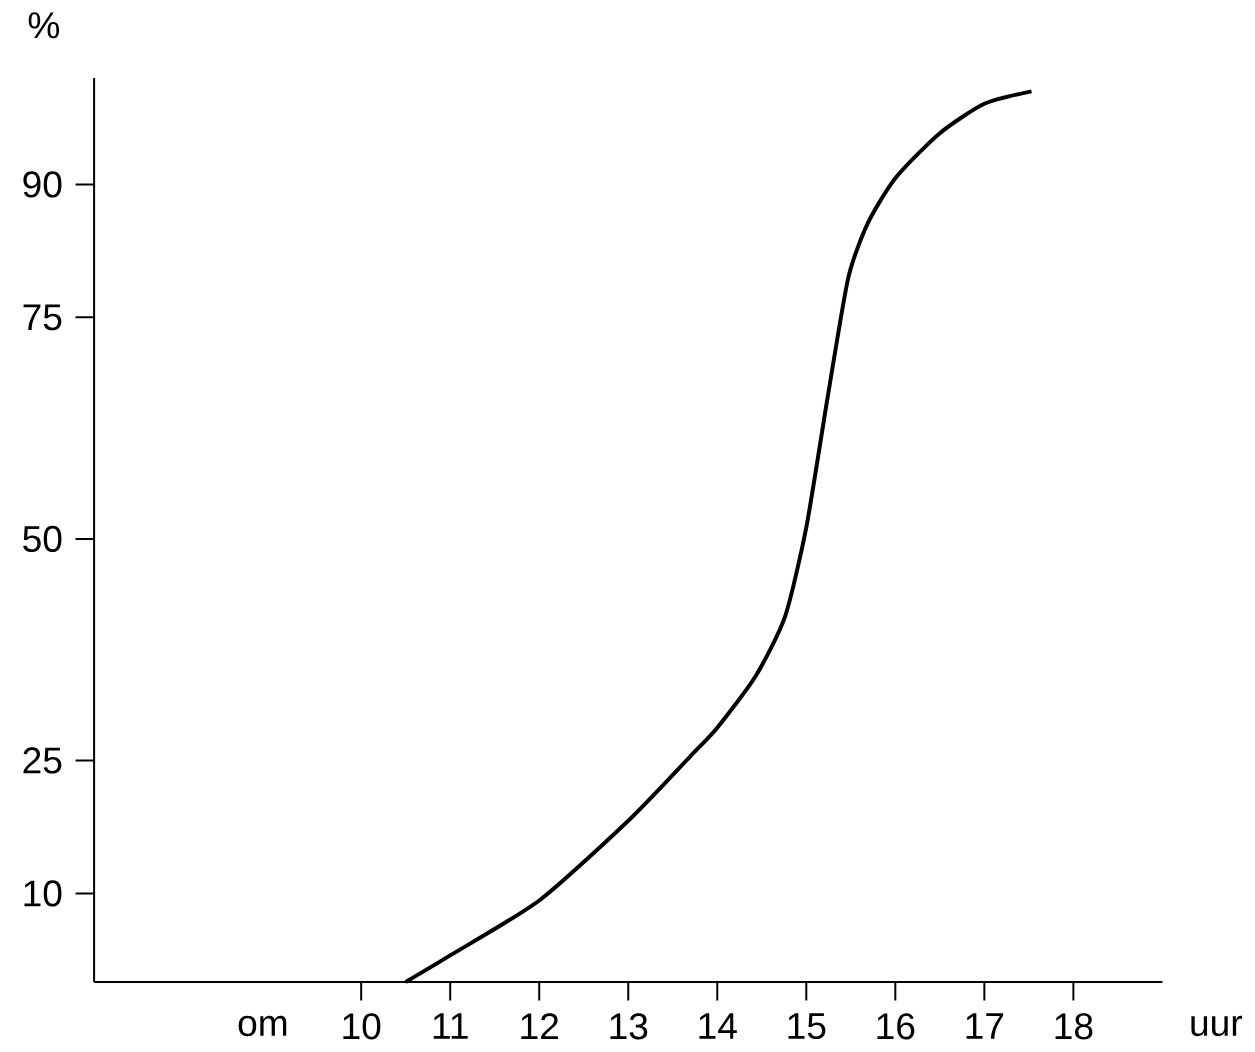 Image resolution: width=1255 pixels, height=1052 pixels. What do you see at coordinates (44, 25) in the screenshot?
I see `y-axis-title: %` at bounding box center [44, 25].